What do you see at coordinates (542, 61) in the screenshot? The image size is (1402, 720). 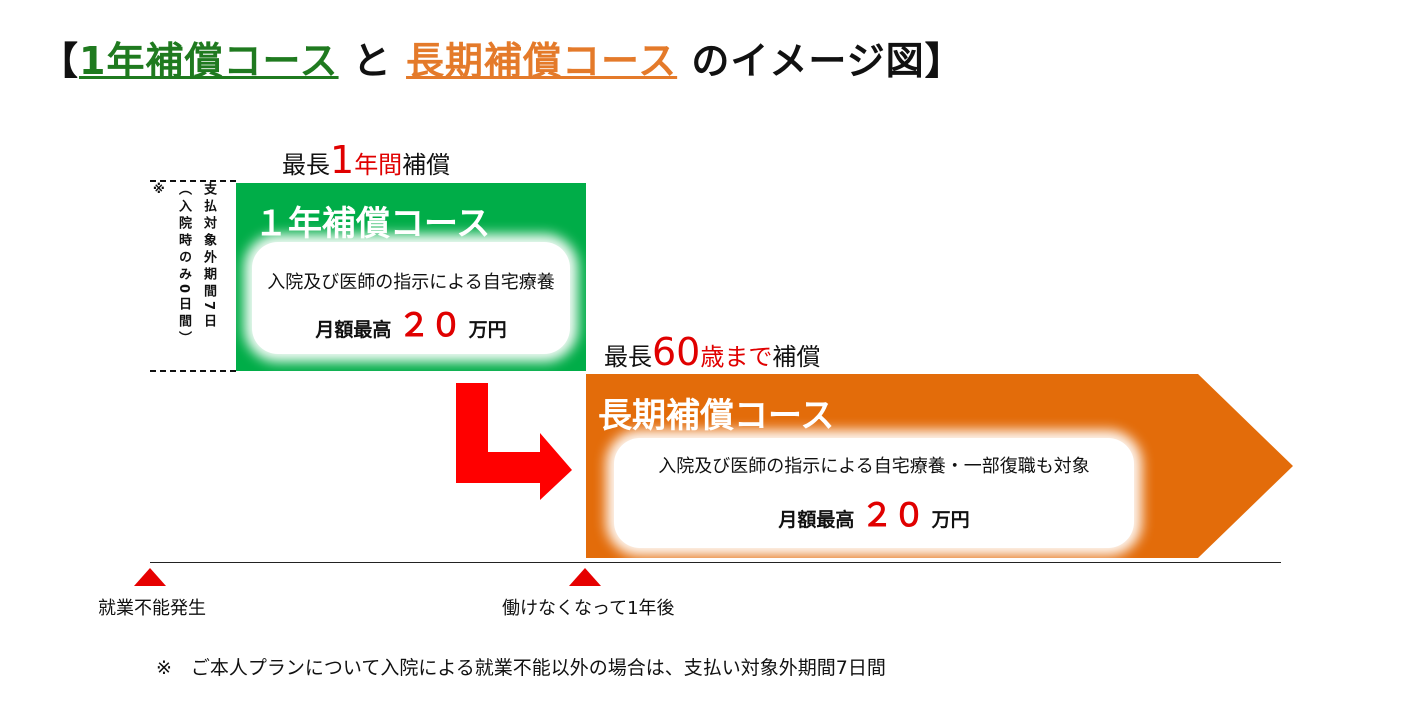 I see `title-long-term-course: 長期補償コース` at bounding box center [542, 61].